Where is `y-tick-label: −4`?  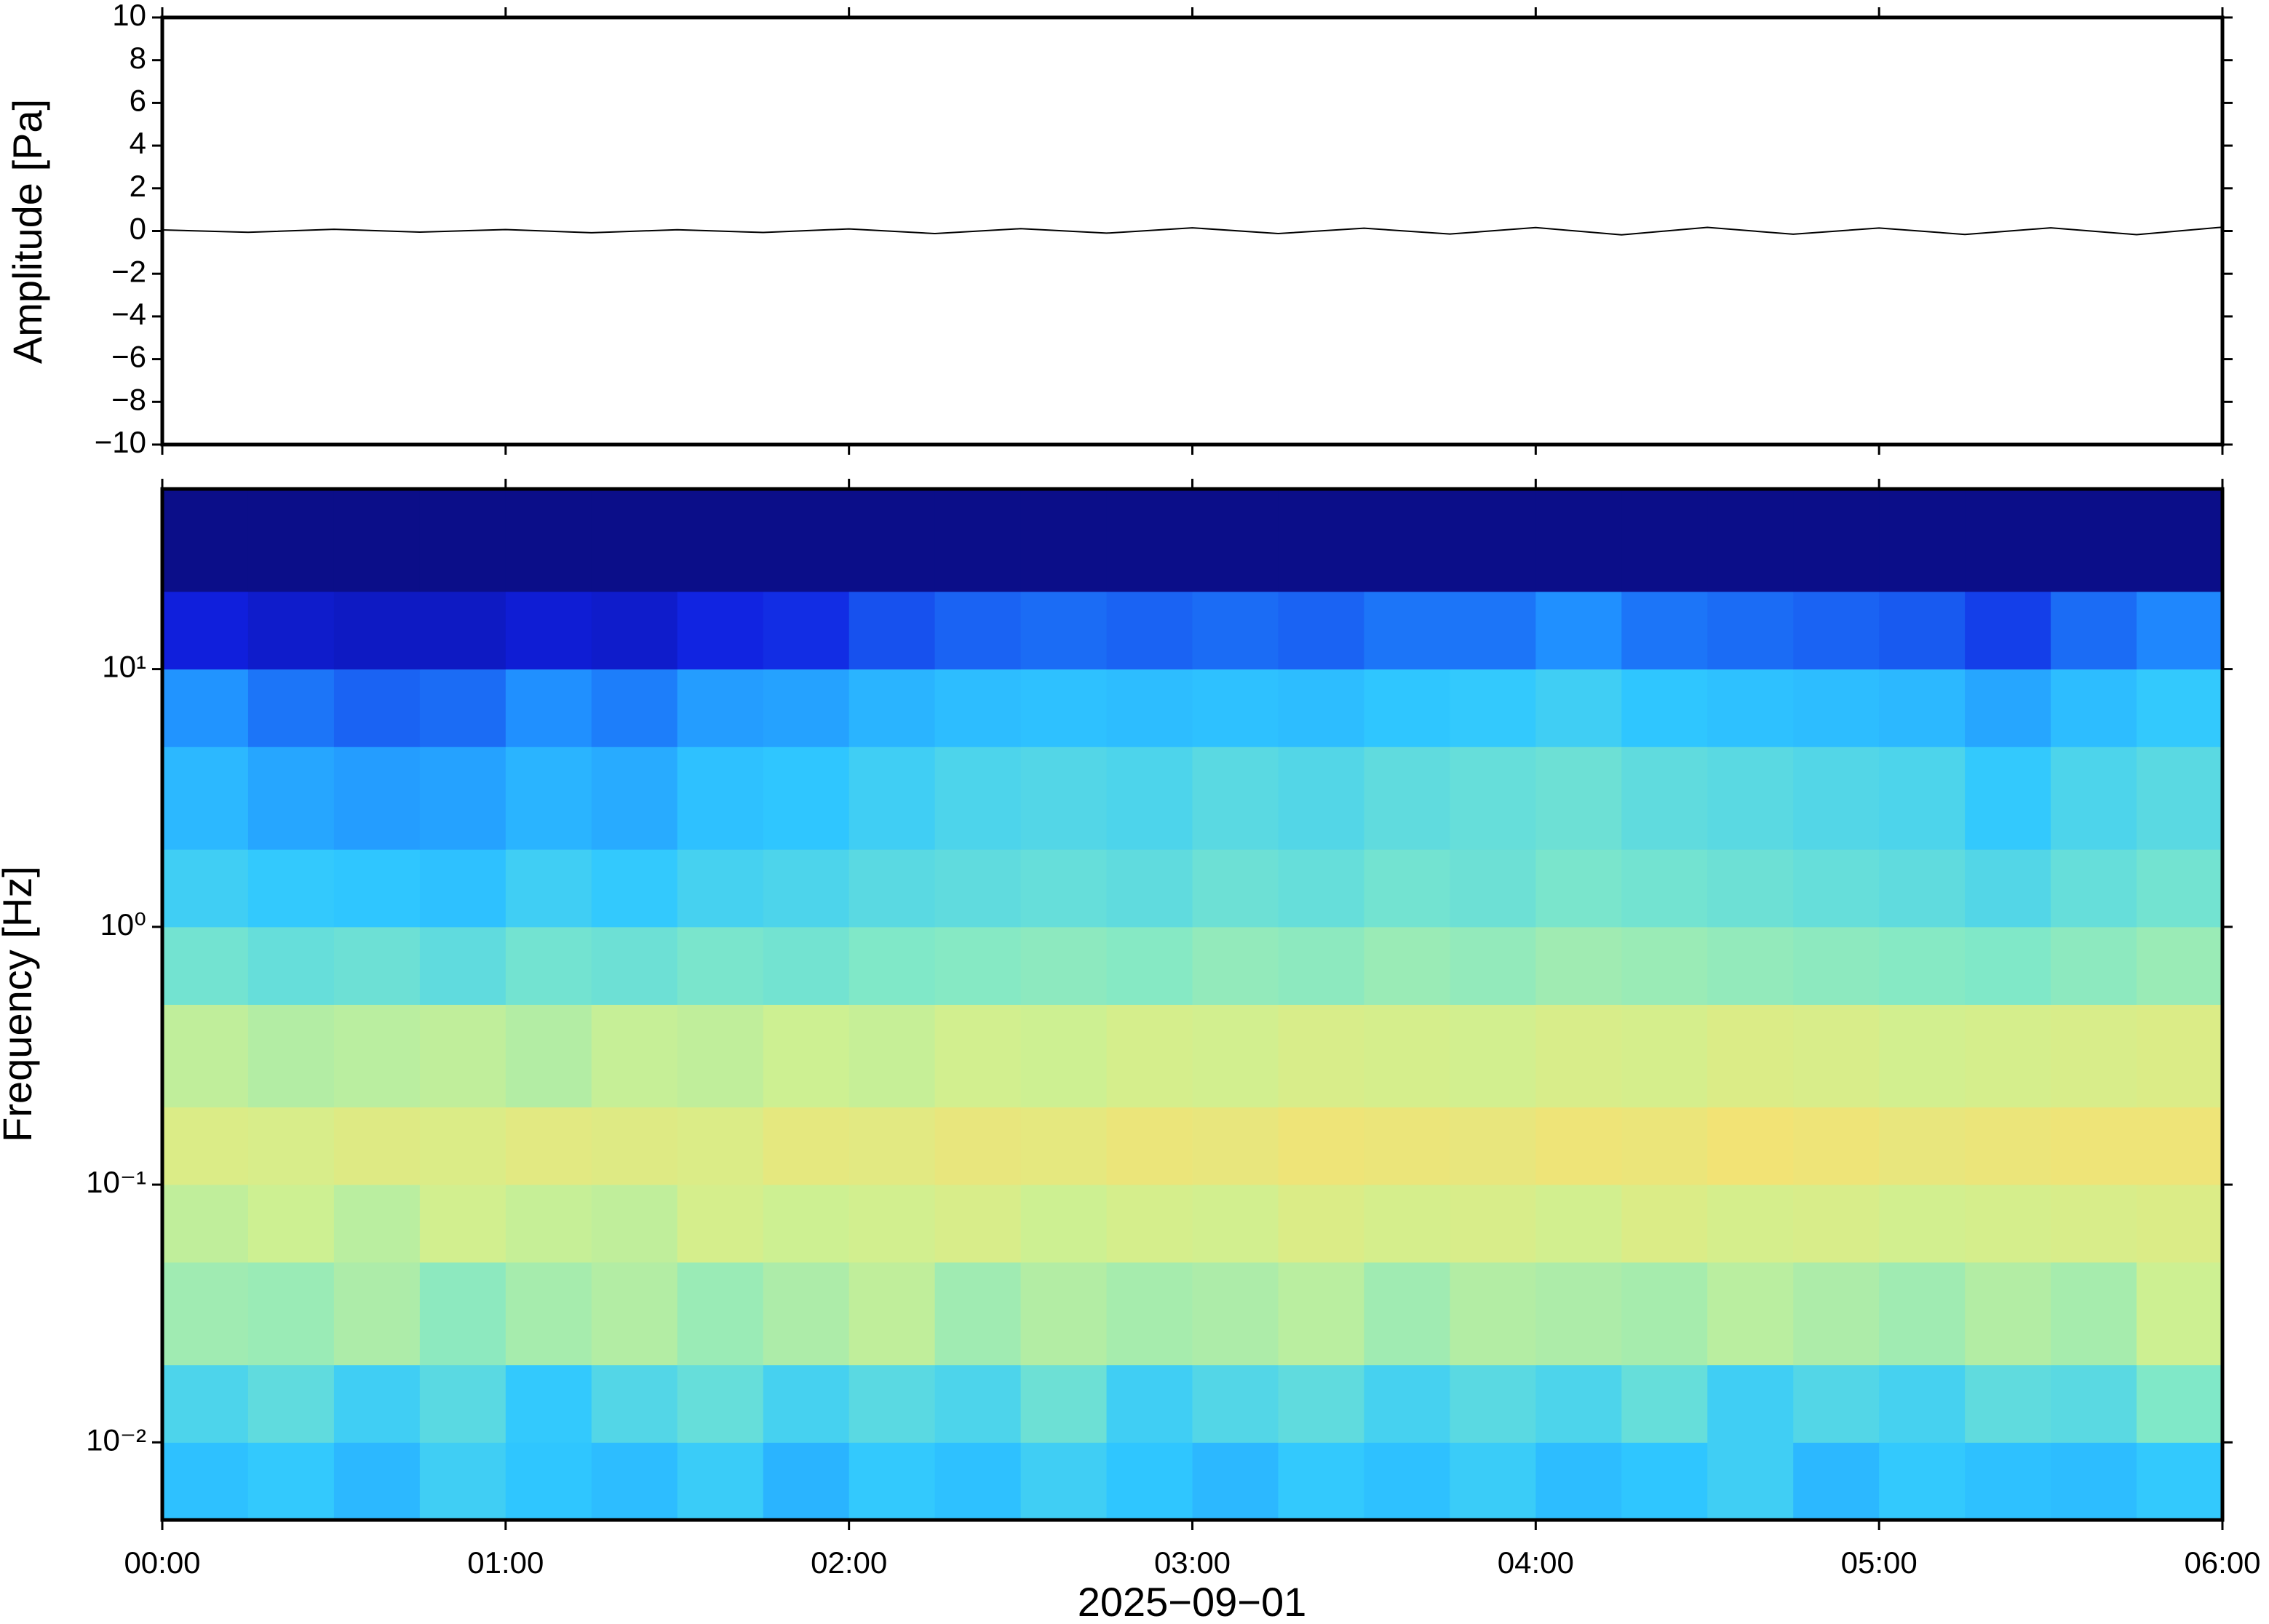 y-tick-label: −4 is located at coordinates (128, 314).